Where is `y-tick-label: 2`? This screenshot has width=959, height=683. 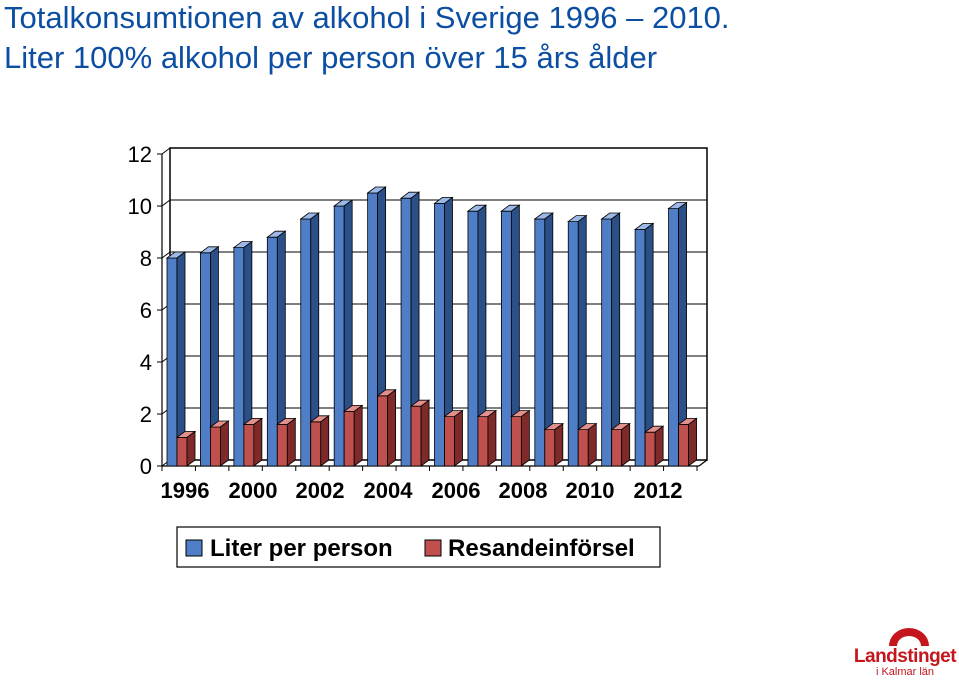
y-tick-label: 2 is located at coordinates (146, 414).